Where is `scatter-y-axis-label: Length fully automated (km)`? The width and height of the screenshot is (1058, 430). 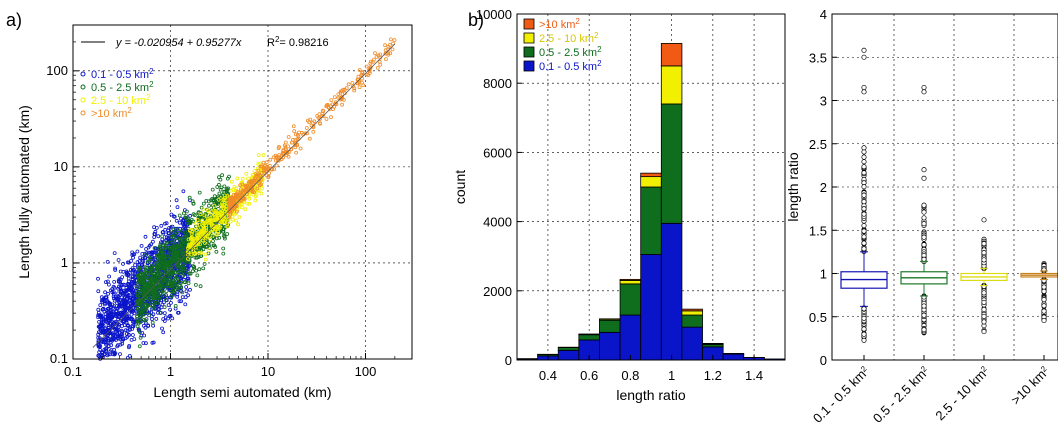 scatter-y-axis-label: Length fully automated (km) is located at coordinates (24, 192).